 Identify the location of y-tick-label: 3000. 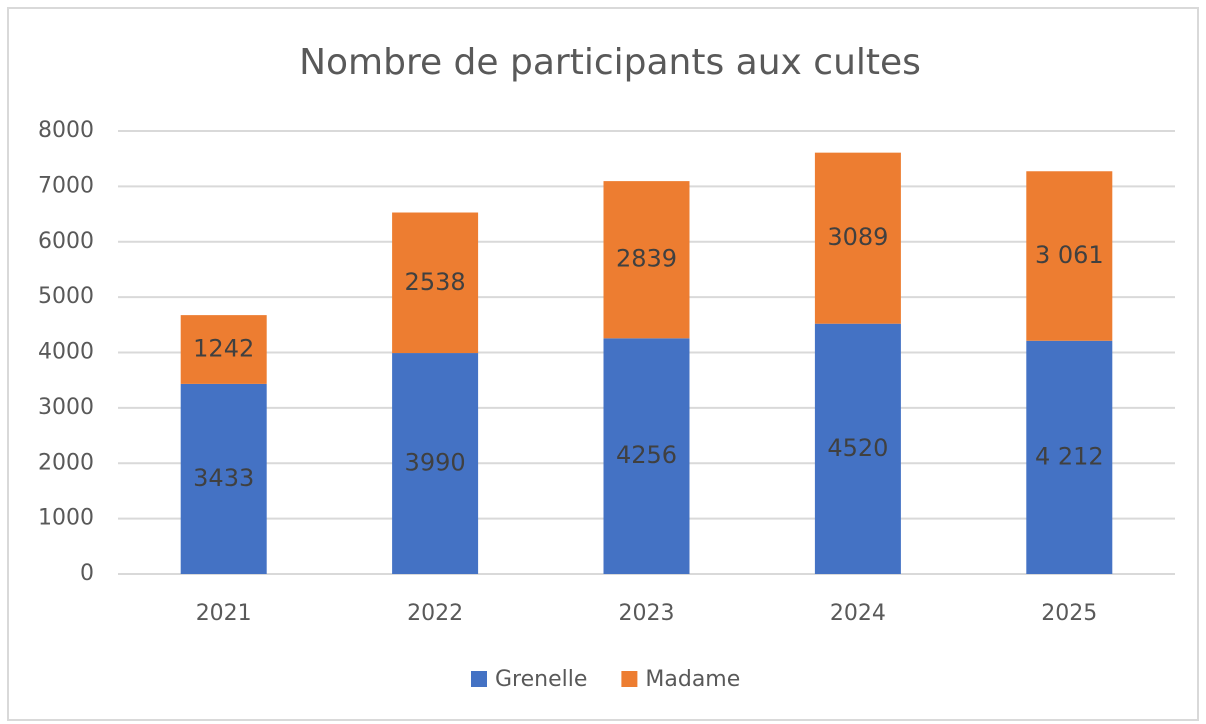
(66, 407).